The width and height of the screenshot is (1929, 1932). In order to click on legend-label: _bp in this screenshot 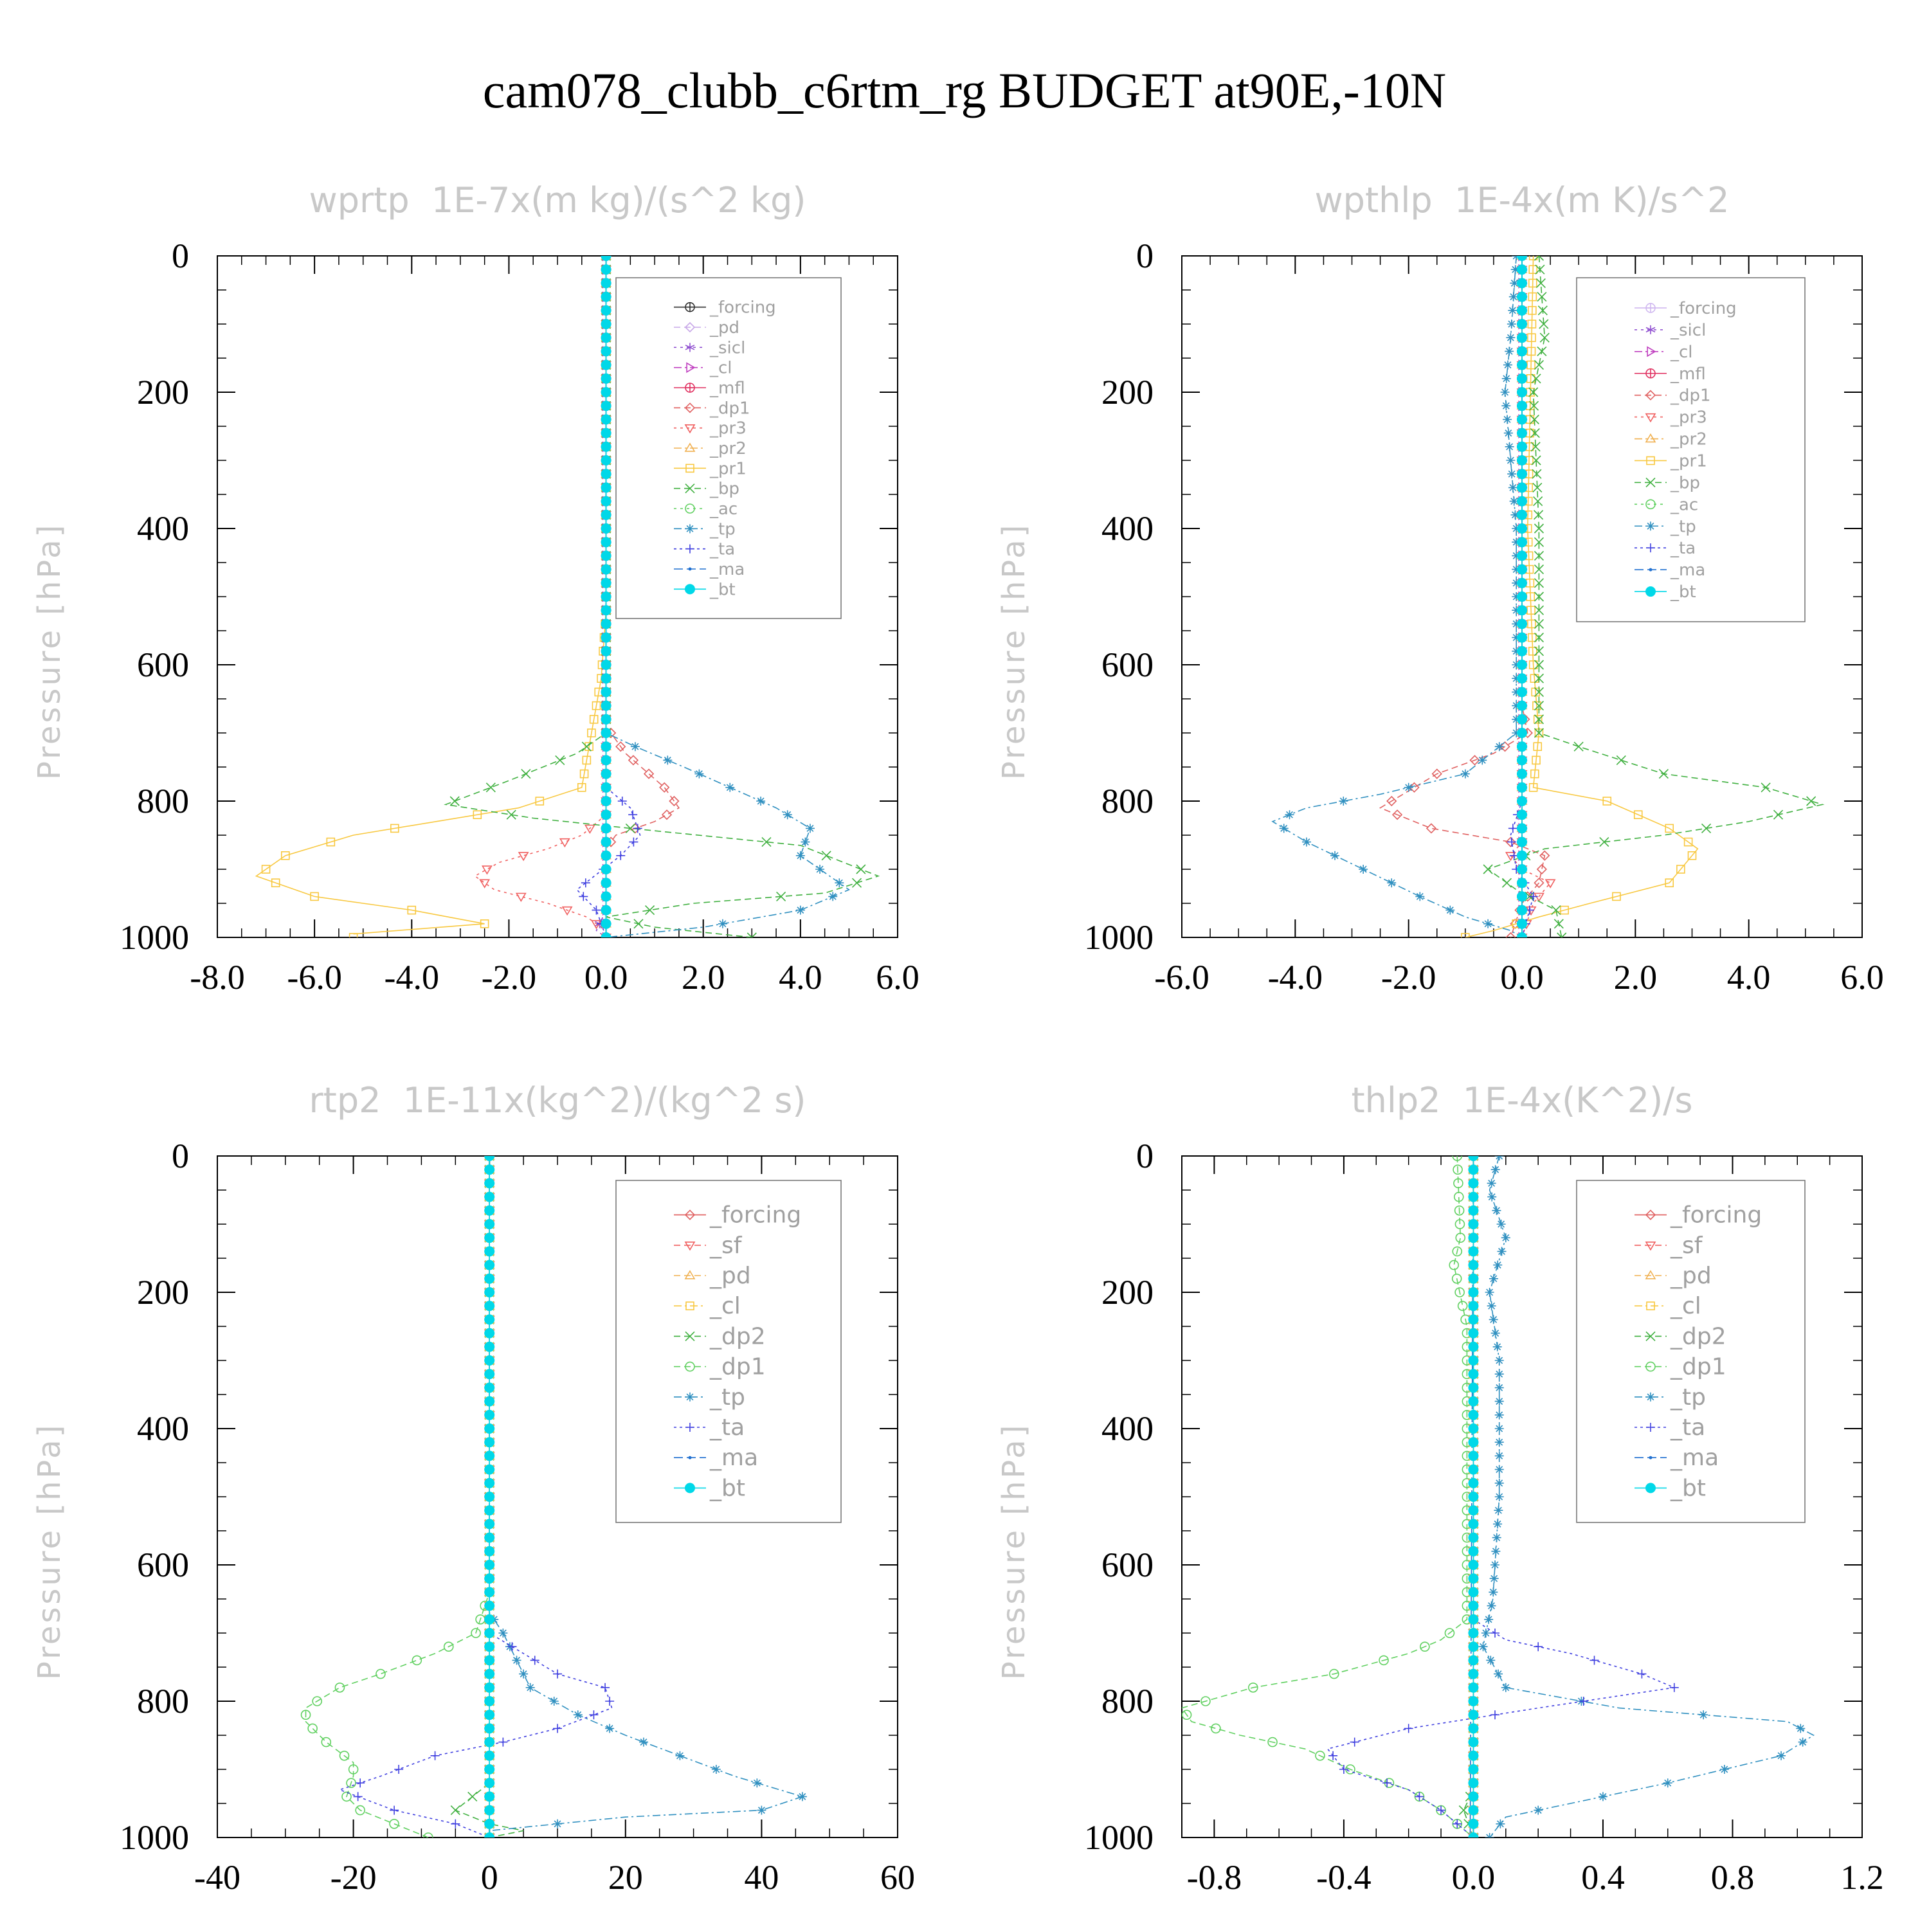, I will do `click(724, 489)`.